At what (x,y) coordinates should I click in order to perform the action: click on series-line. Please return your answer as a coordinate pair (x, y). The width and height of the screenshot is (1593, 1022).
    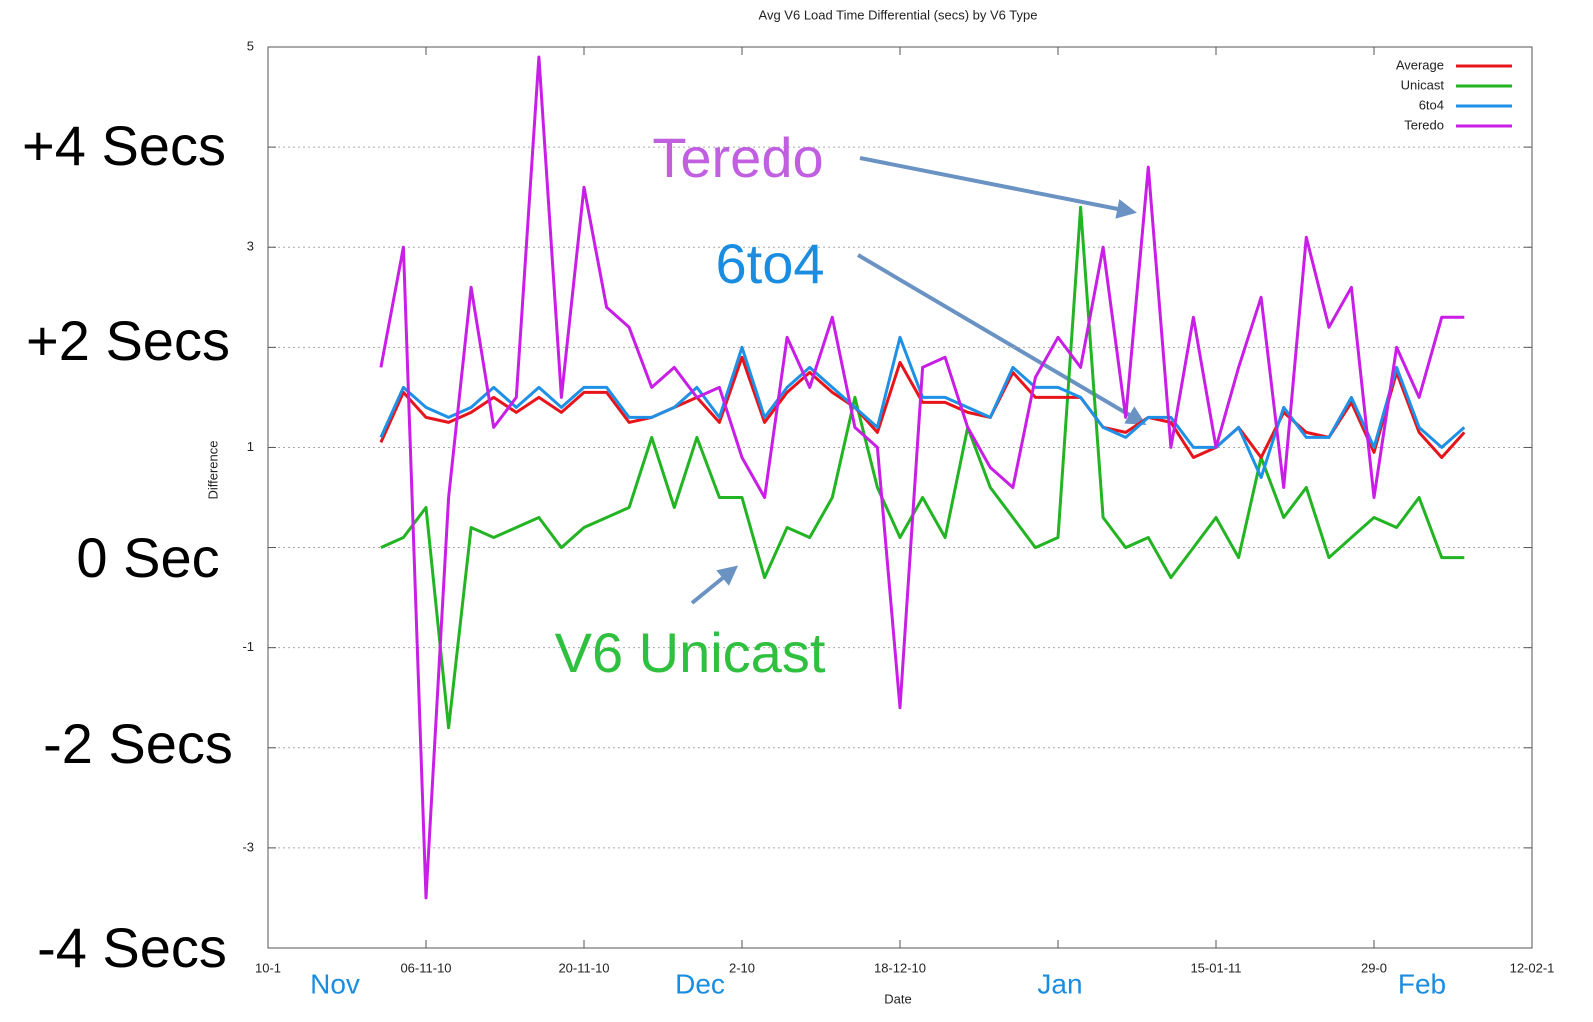
    Looking at the image, I should click on (922, 407).